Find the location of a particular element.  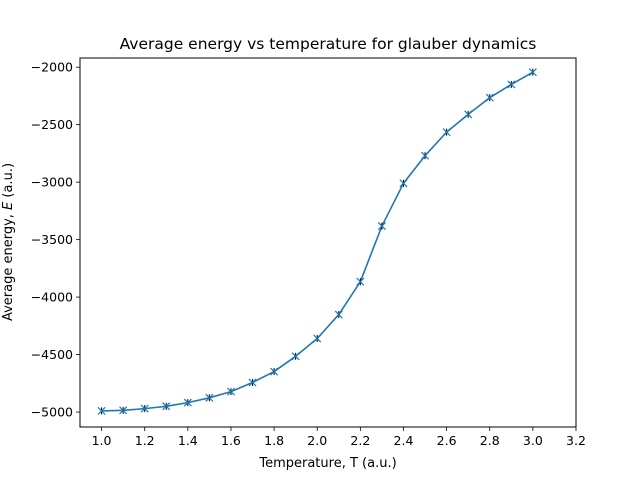

y-tick-label: −4500 is located at coordinates (52, 354).